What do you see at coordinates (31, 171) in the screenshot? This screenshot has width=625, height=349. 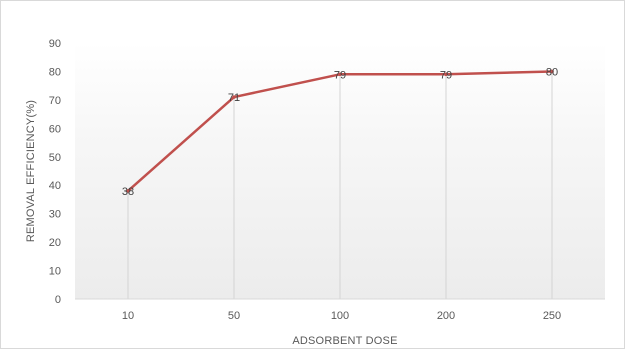 I see `y-axis-title: REMOVAL EFFICIENCY(%)` at bounding box center [31, 171].